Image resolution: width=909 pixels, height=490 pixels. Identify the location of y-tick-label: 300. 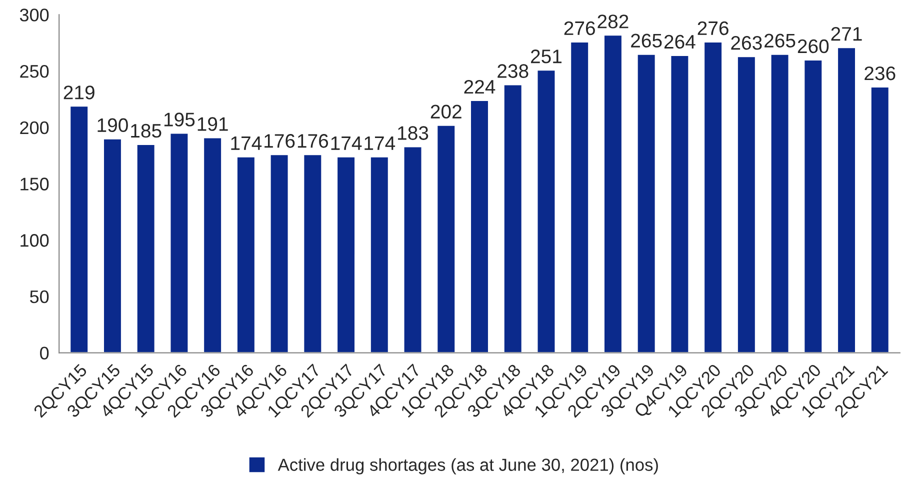
(34, 15).